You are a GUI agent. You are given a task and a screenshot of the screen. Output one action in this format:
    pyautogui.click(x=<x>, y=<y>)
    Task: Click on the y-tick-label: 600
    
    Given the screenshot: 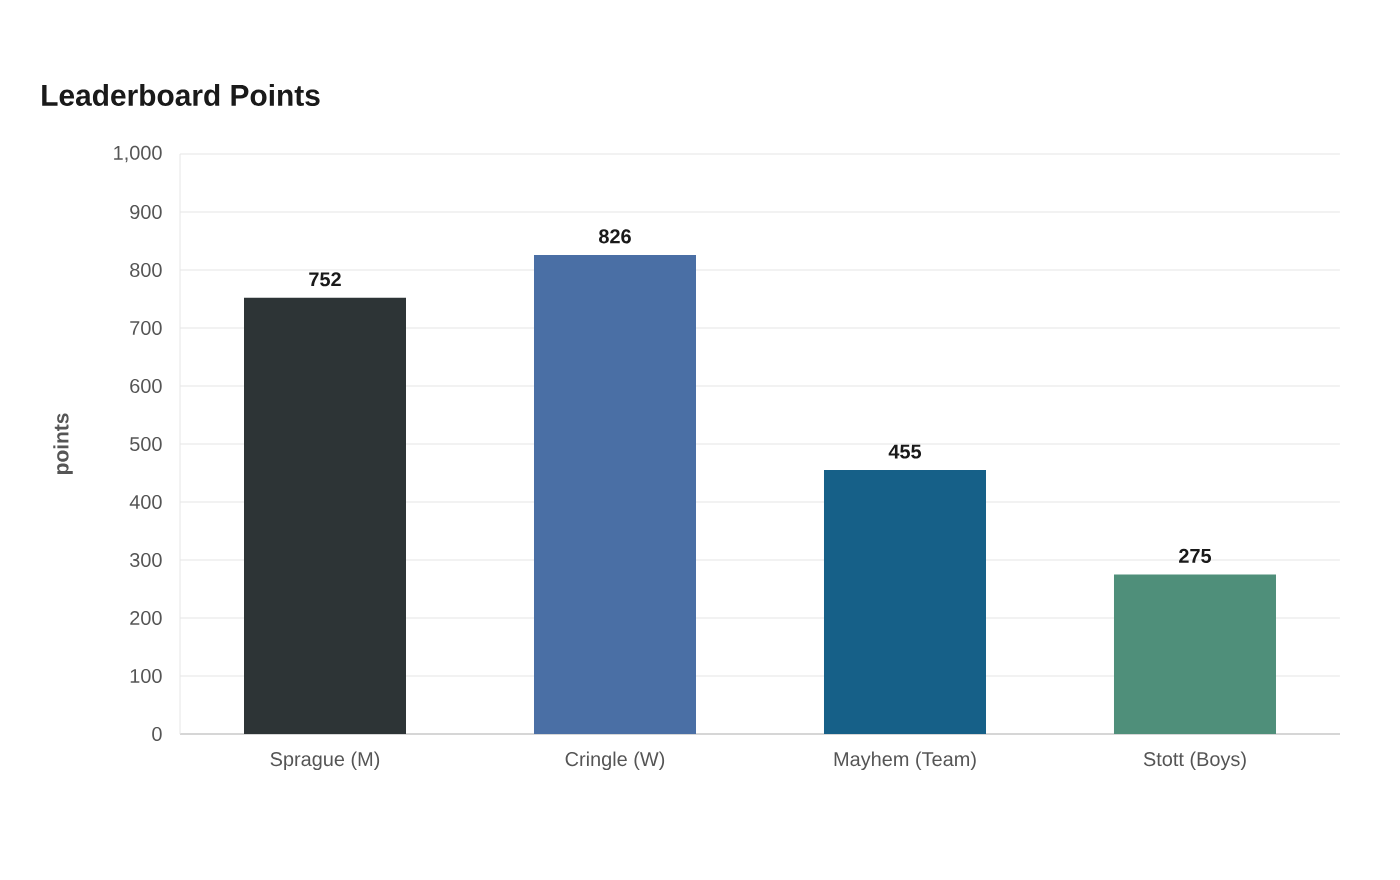 What is the action you would take?
    pyautogui.click(x=146, y=386)
    